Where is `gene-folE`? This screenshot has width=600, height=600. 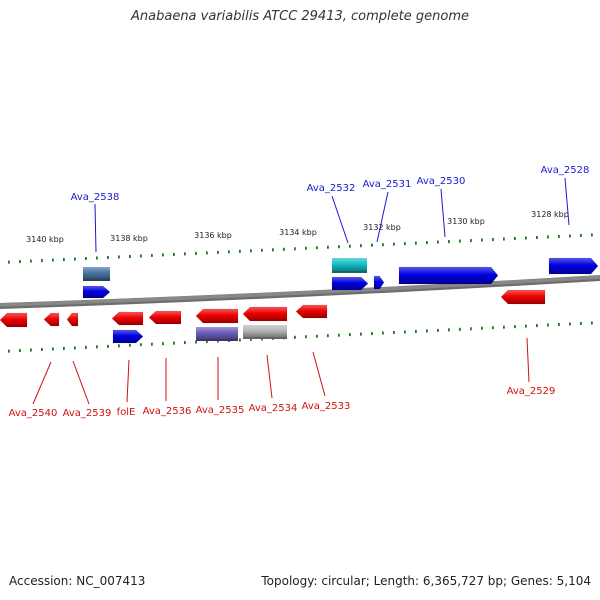 gene-folE is located at coordinates (127, 318).